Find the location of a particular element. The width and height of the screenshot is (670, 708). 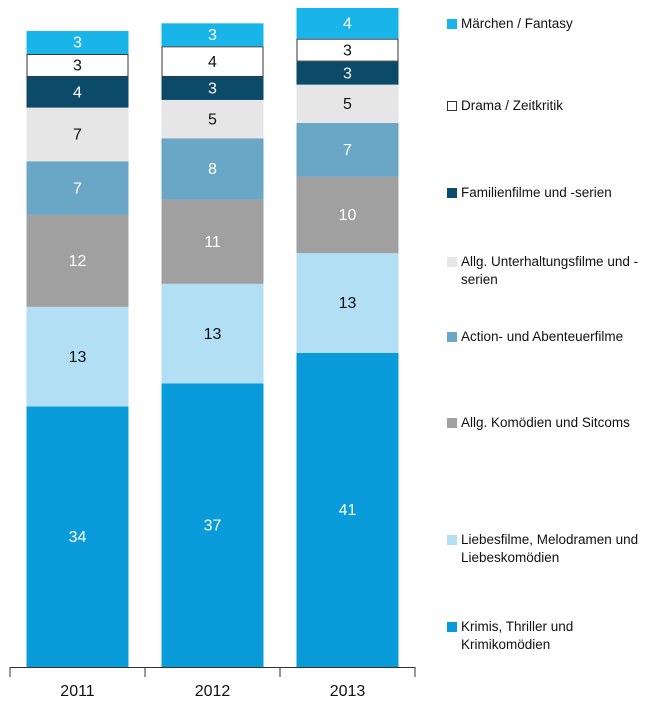

legend-item: Märchen / Fantasy is located at coordinates (554, 24).